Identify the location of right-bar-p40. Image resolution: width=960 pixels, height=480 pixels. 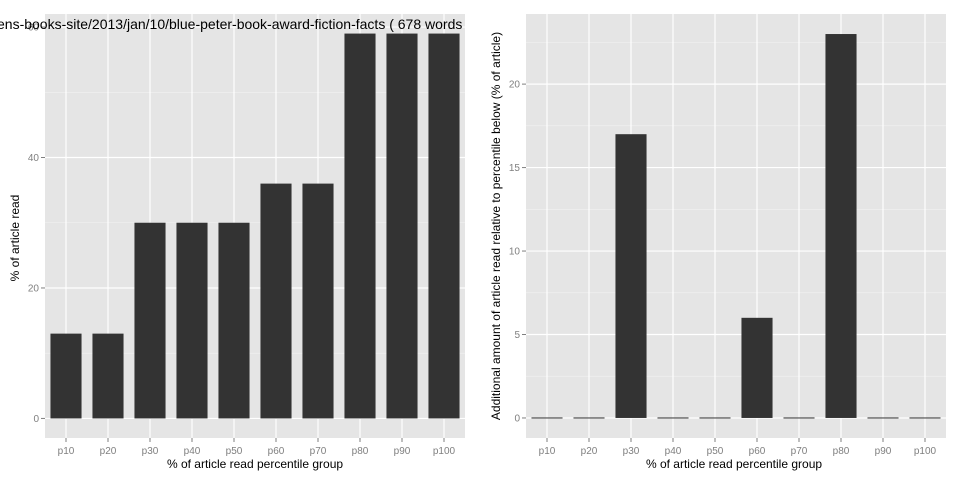
(673, 418).